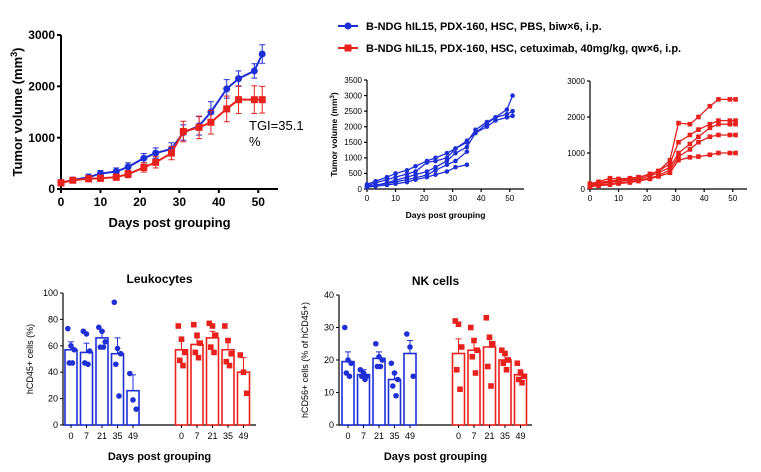  I want to click on y-tick-label: 20, so click(53, 399).